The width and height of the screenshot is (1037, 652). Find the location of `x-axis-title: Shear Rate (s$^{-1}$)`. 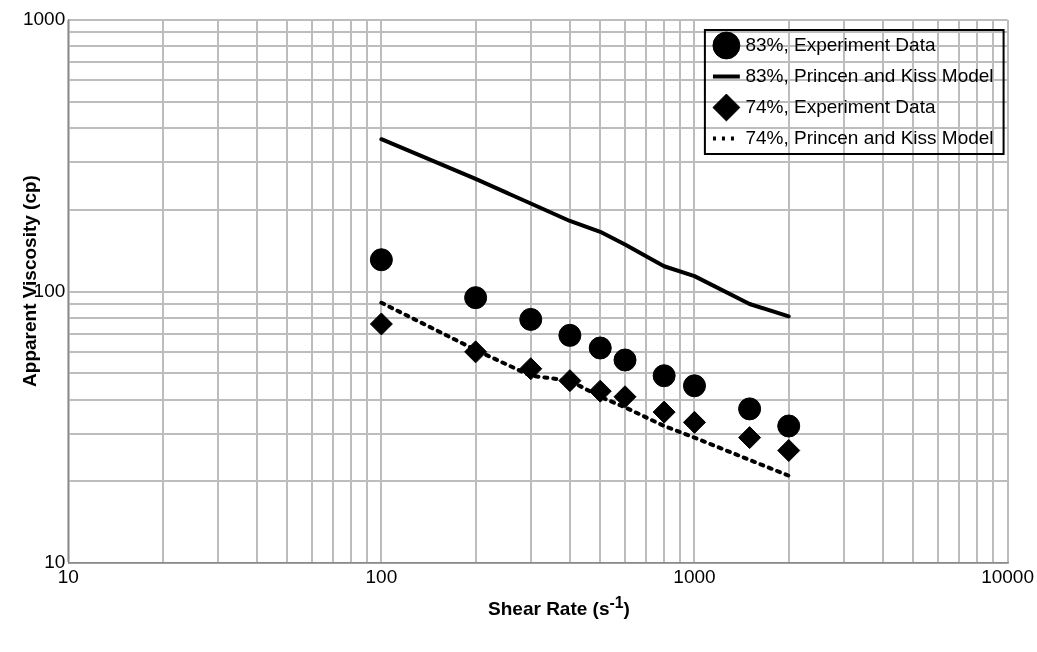

x-axis-title: Shear Rate (s$^{-1}$) is located at coordinates (559, 607).